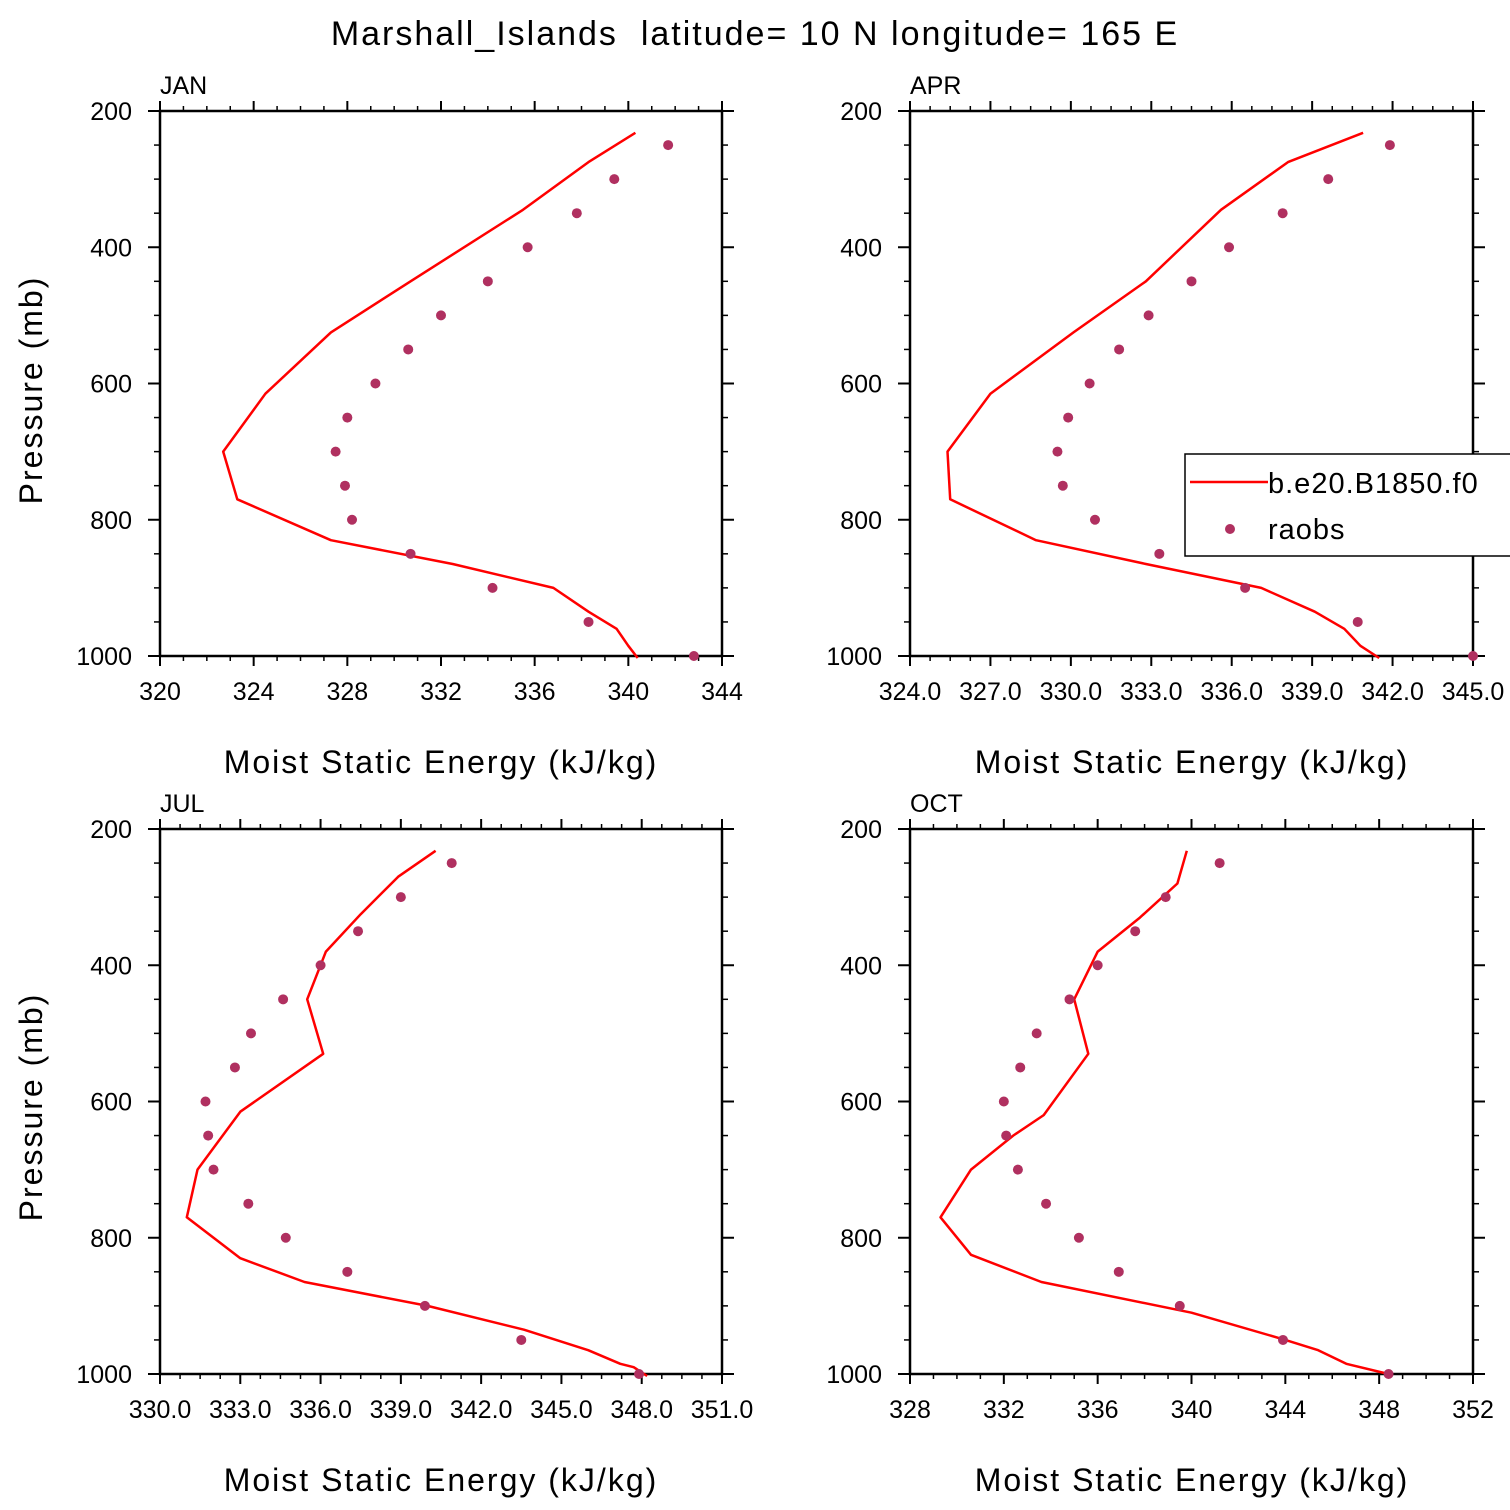 The width and height of the screenshot is (1510, 1510). I want to click on x-tick-label: 327.0, so click(990, 692).